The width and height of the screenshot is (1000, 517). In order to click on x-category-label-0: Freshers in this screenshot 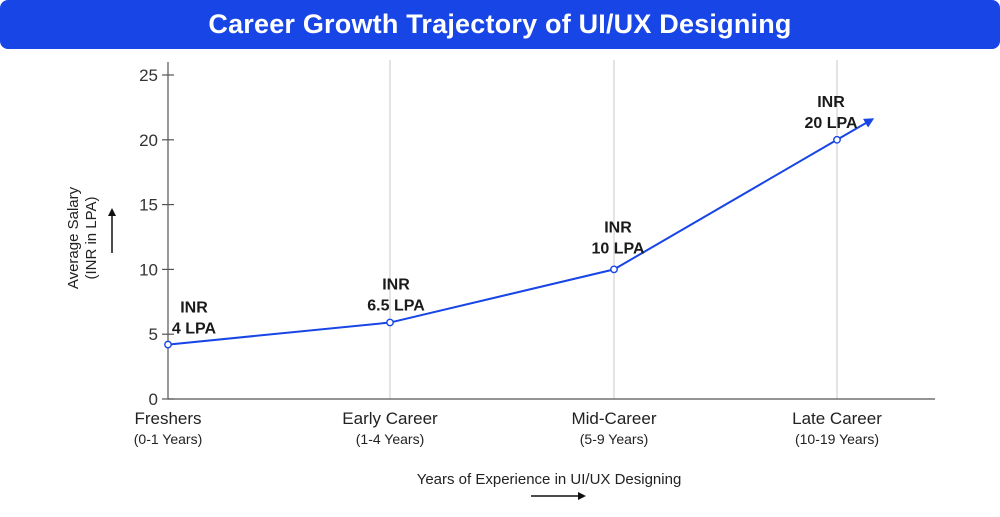, I will do `click(167, 418)`.